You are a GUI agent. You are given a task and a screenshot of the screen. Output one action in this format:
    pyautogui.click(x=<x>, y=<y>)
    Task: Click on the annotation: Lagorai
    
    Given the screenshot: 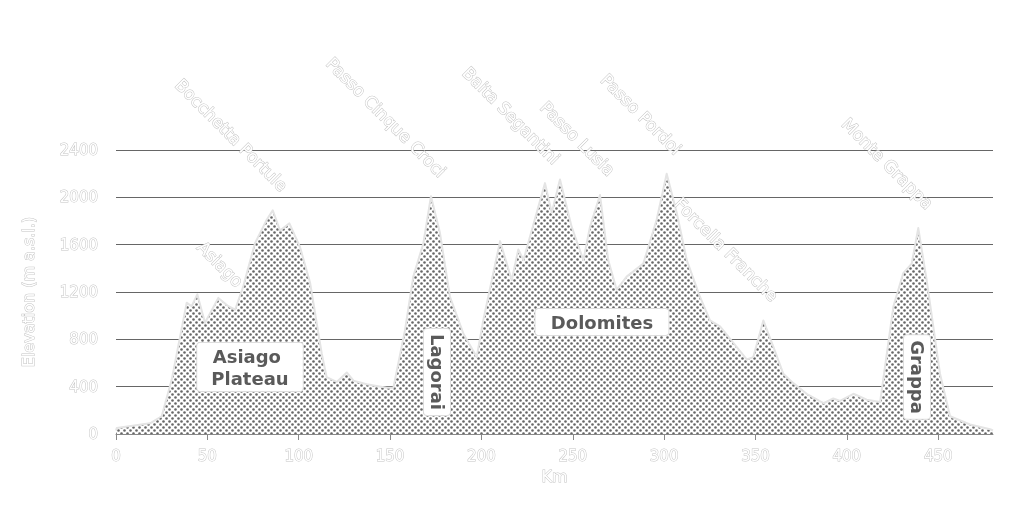 What is the action you would take?
    pyautogui.click(x=437, y=372)
    